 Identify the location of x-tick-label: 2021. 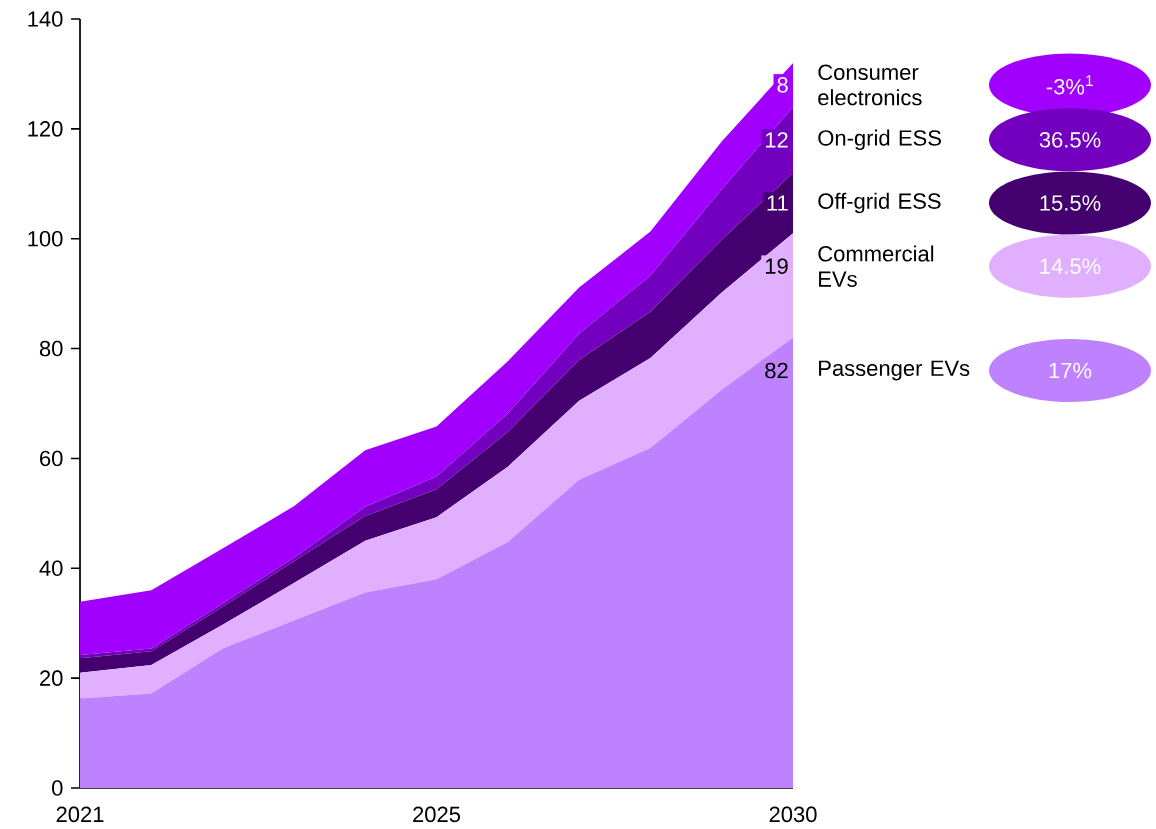
(80, 814).